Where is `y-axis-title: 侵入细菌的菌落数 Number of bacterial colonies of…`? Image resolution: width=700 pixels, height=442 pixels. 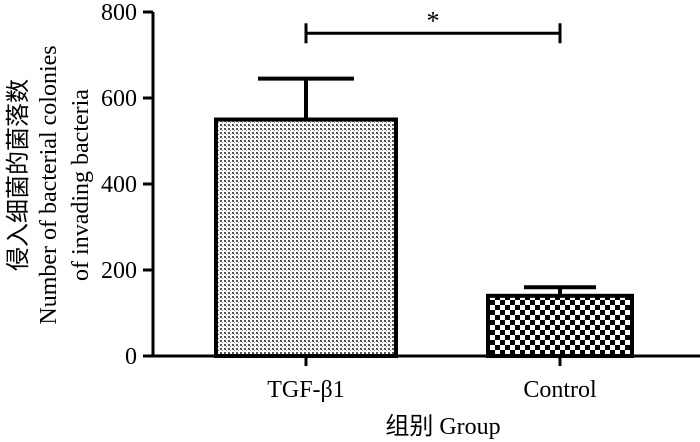
y-axis-title: 侵入细菌的菌落数 Number of bacterial colonies of… is located at coordinates (49, 184).